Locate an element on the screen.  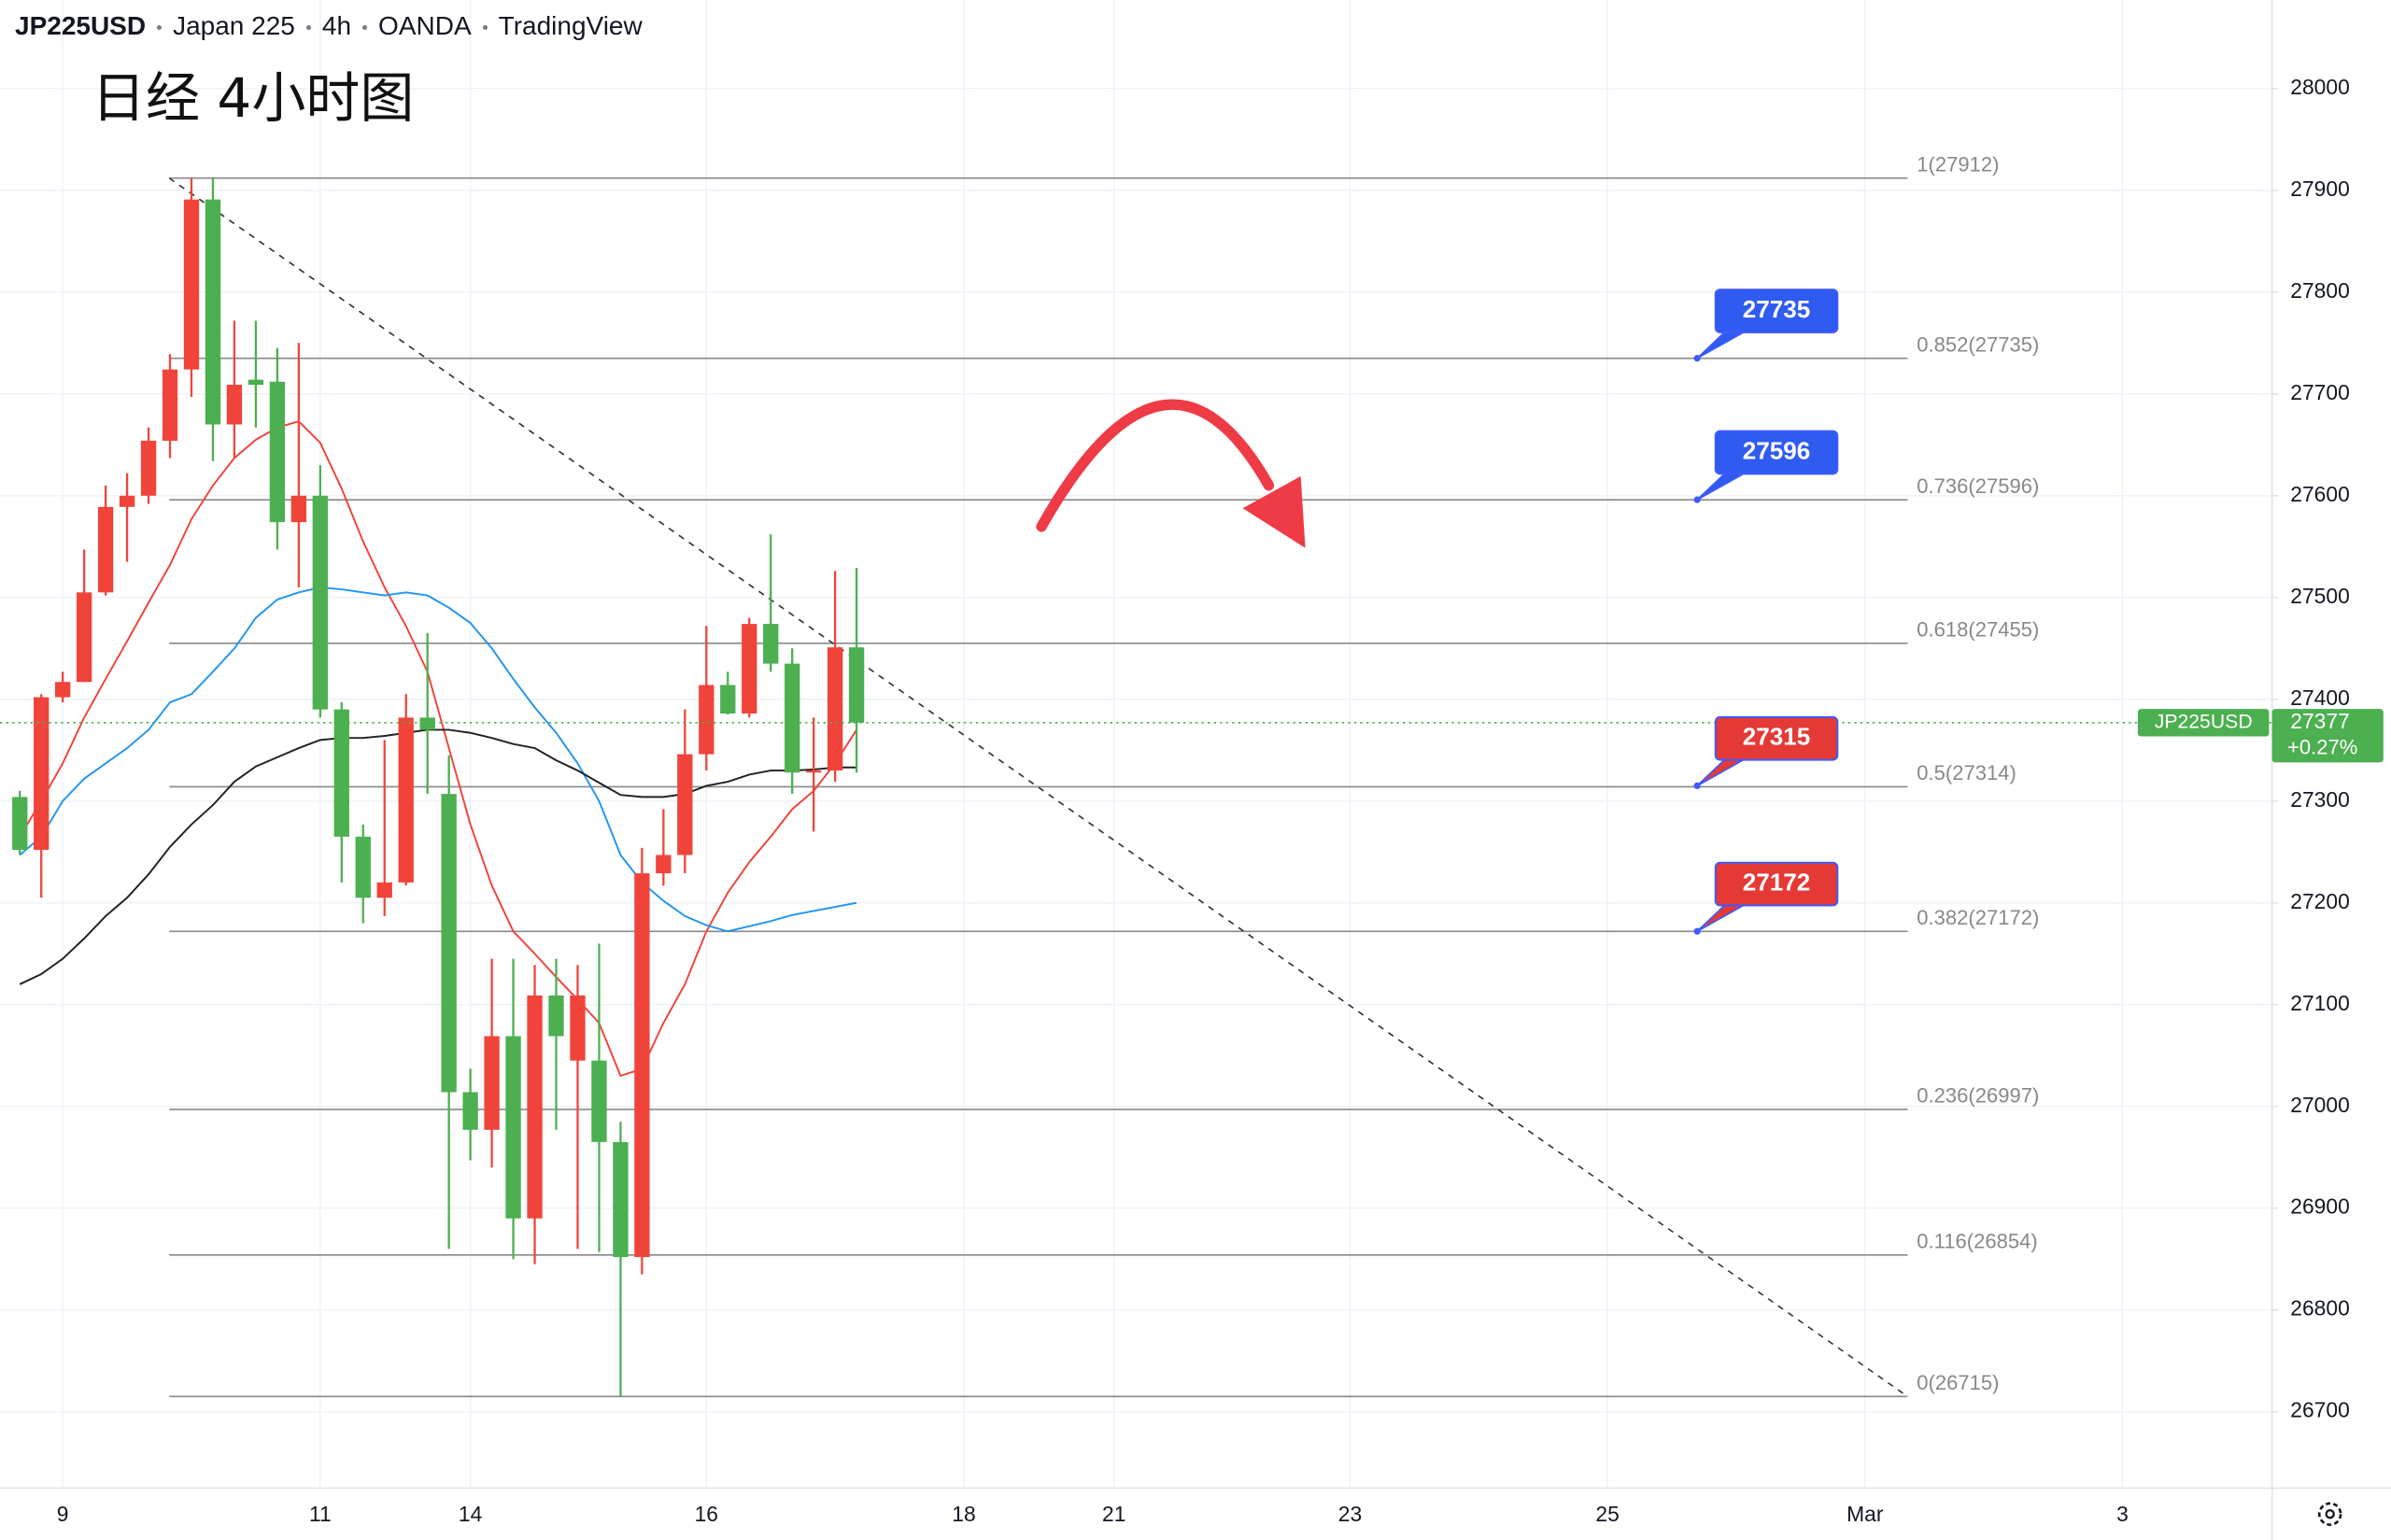
y-tick-label: 26700 is located at coordinates (2320, 1410).